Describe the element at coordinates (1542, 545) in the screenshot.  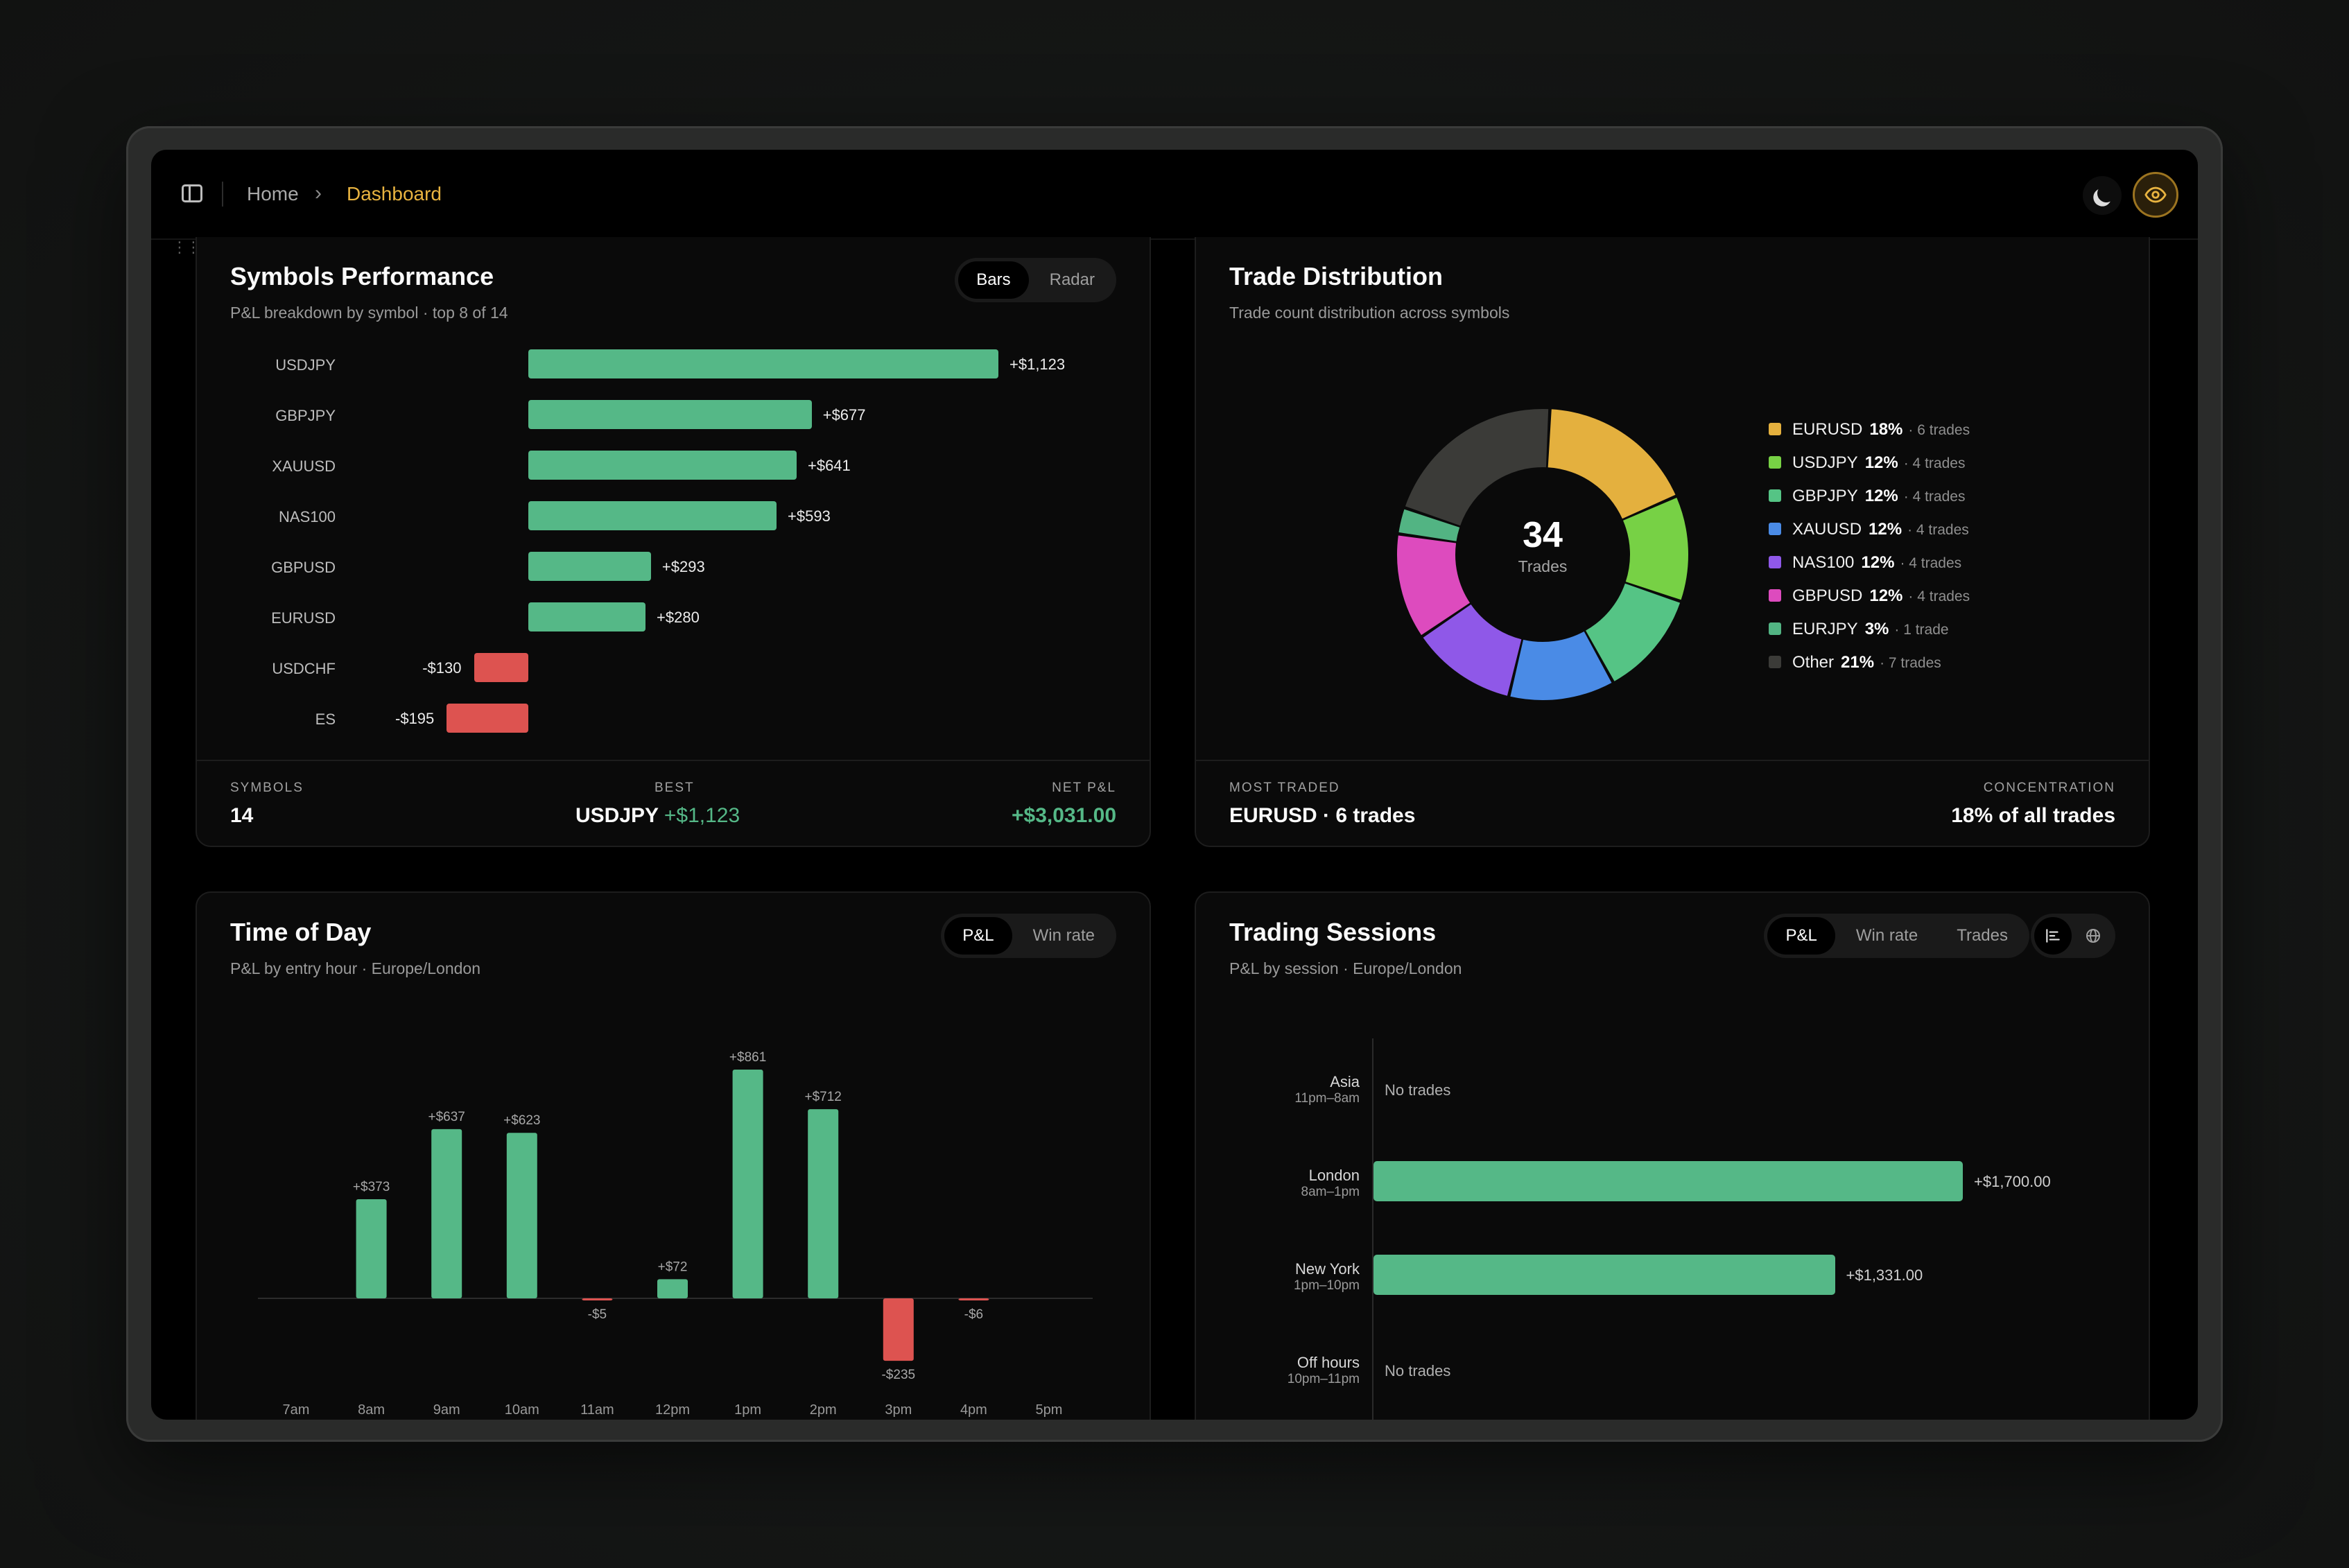
I see `donut-center: 34 Trades` at that location.